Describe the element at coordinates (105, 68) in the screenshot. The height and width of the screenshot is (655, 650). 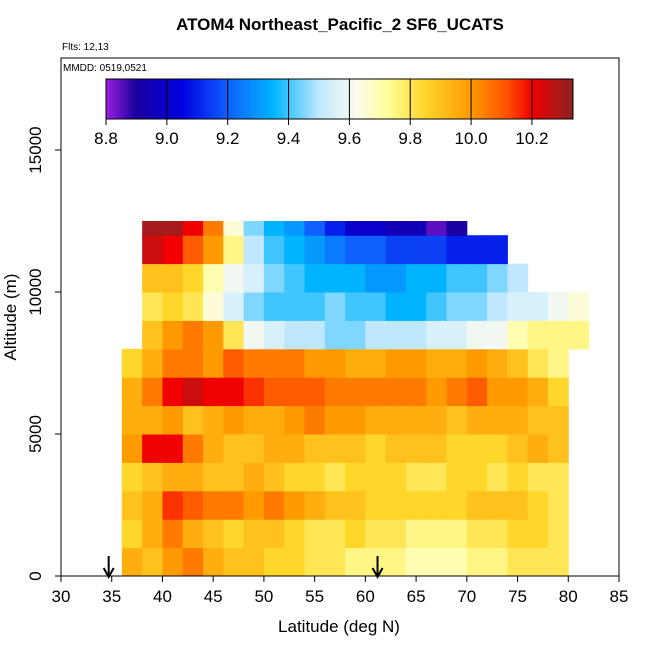
I see `annotation: MMDD: 0519,0521` at that location.